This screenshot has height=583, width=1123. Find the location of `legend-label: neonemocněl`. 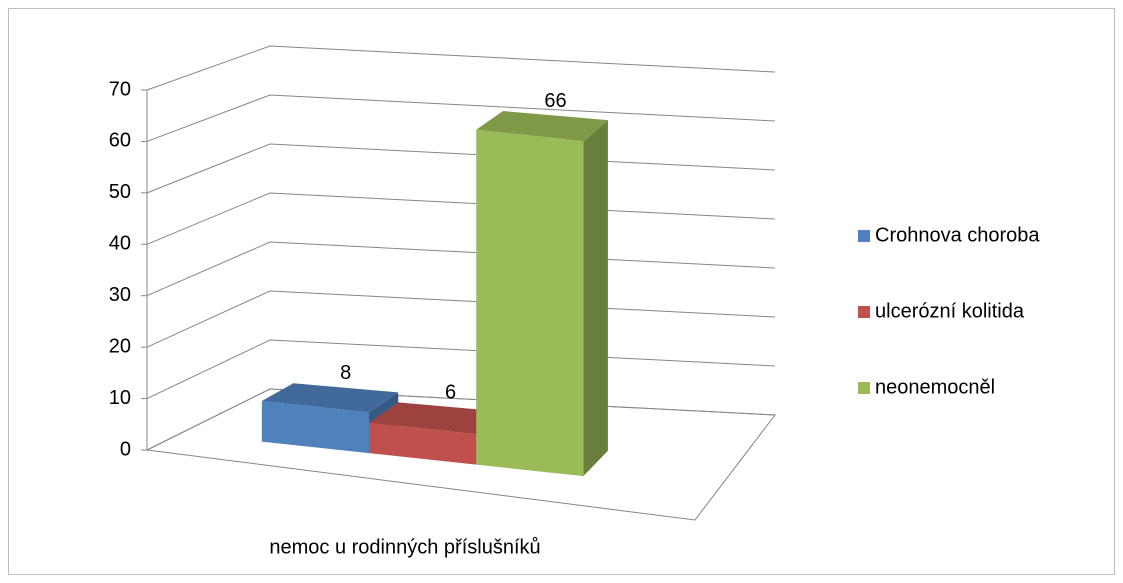

legend-label: neonemocněl is located at coordinates (935, 387).